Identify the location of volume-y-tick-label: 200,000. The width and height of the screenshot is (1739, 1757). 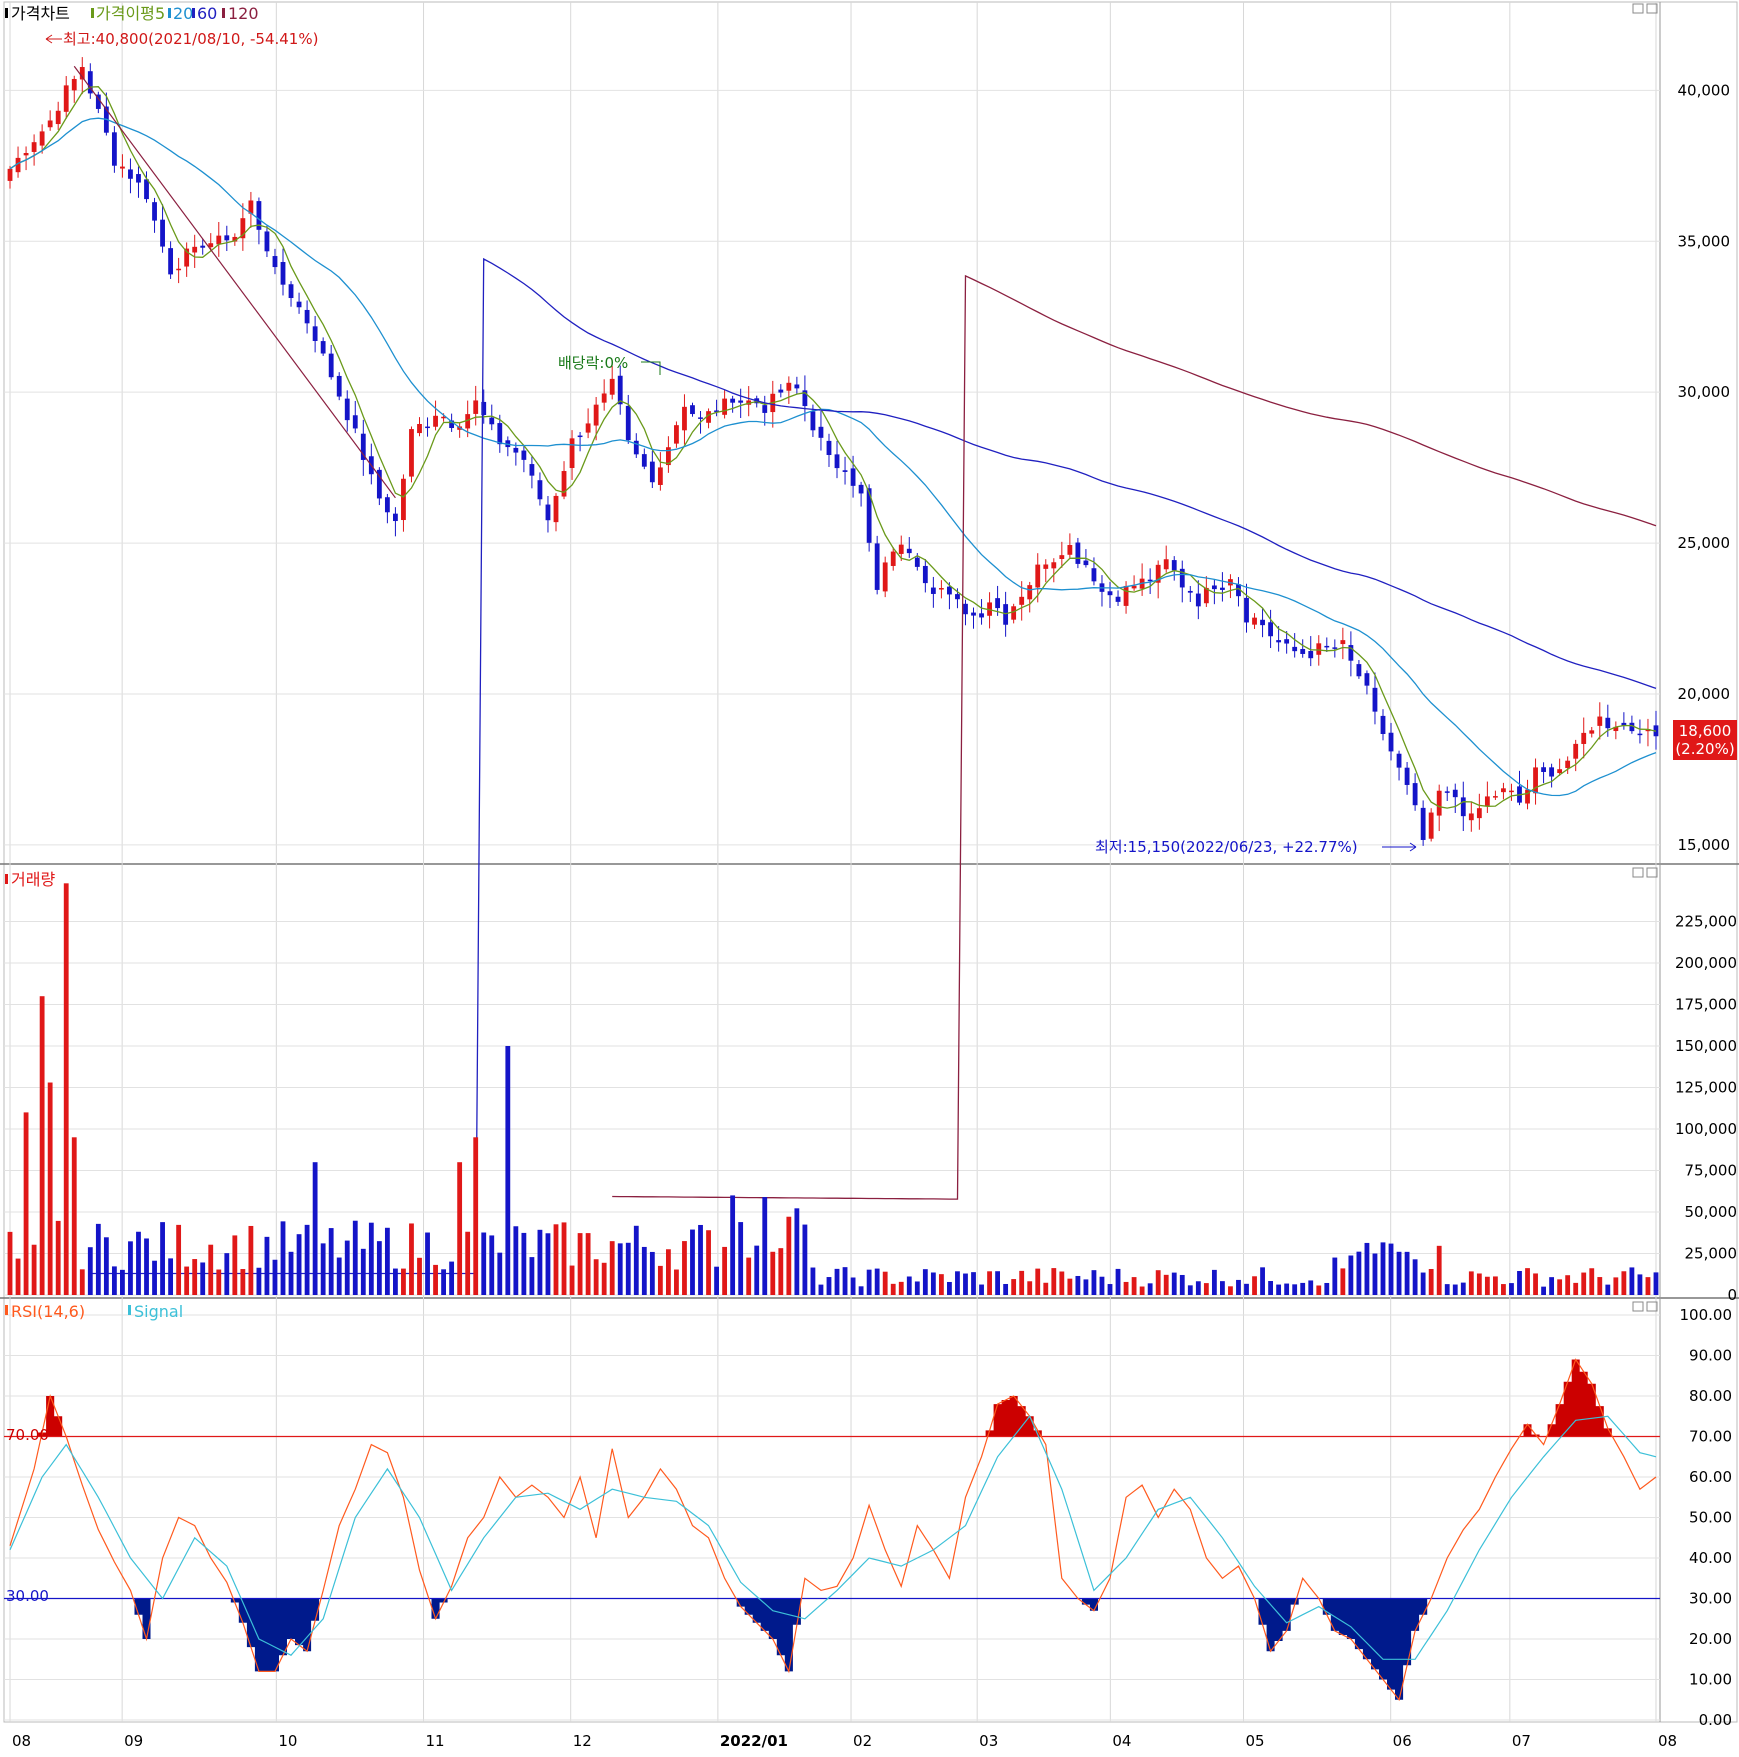
(1706, 963).